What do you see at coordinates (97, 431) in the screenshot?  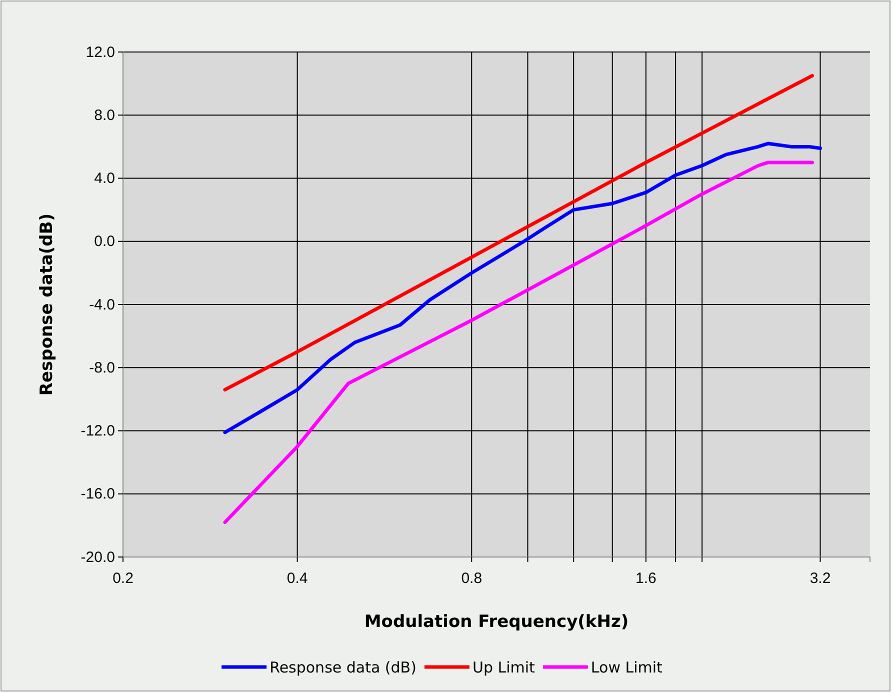 I see `y-tick-label: -12.0` at bounding box center [97, 431].